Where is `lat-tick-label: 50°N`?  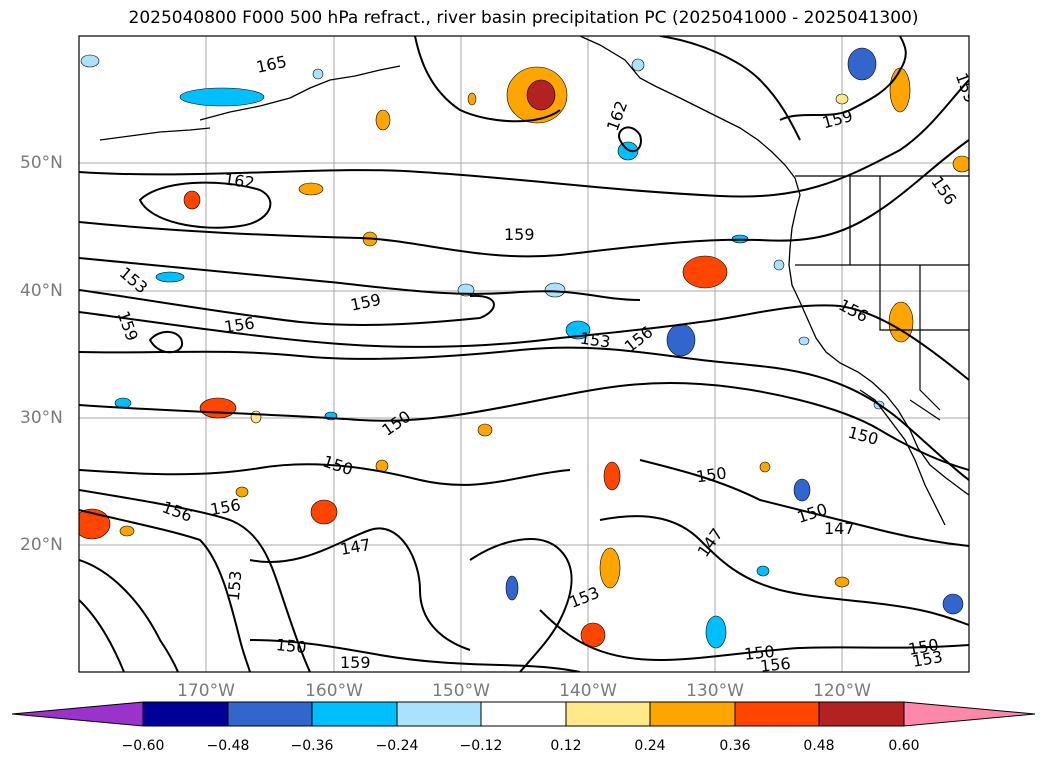
lat-tick-label: 50°N is located at coordinates (41, 163).